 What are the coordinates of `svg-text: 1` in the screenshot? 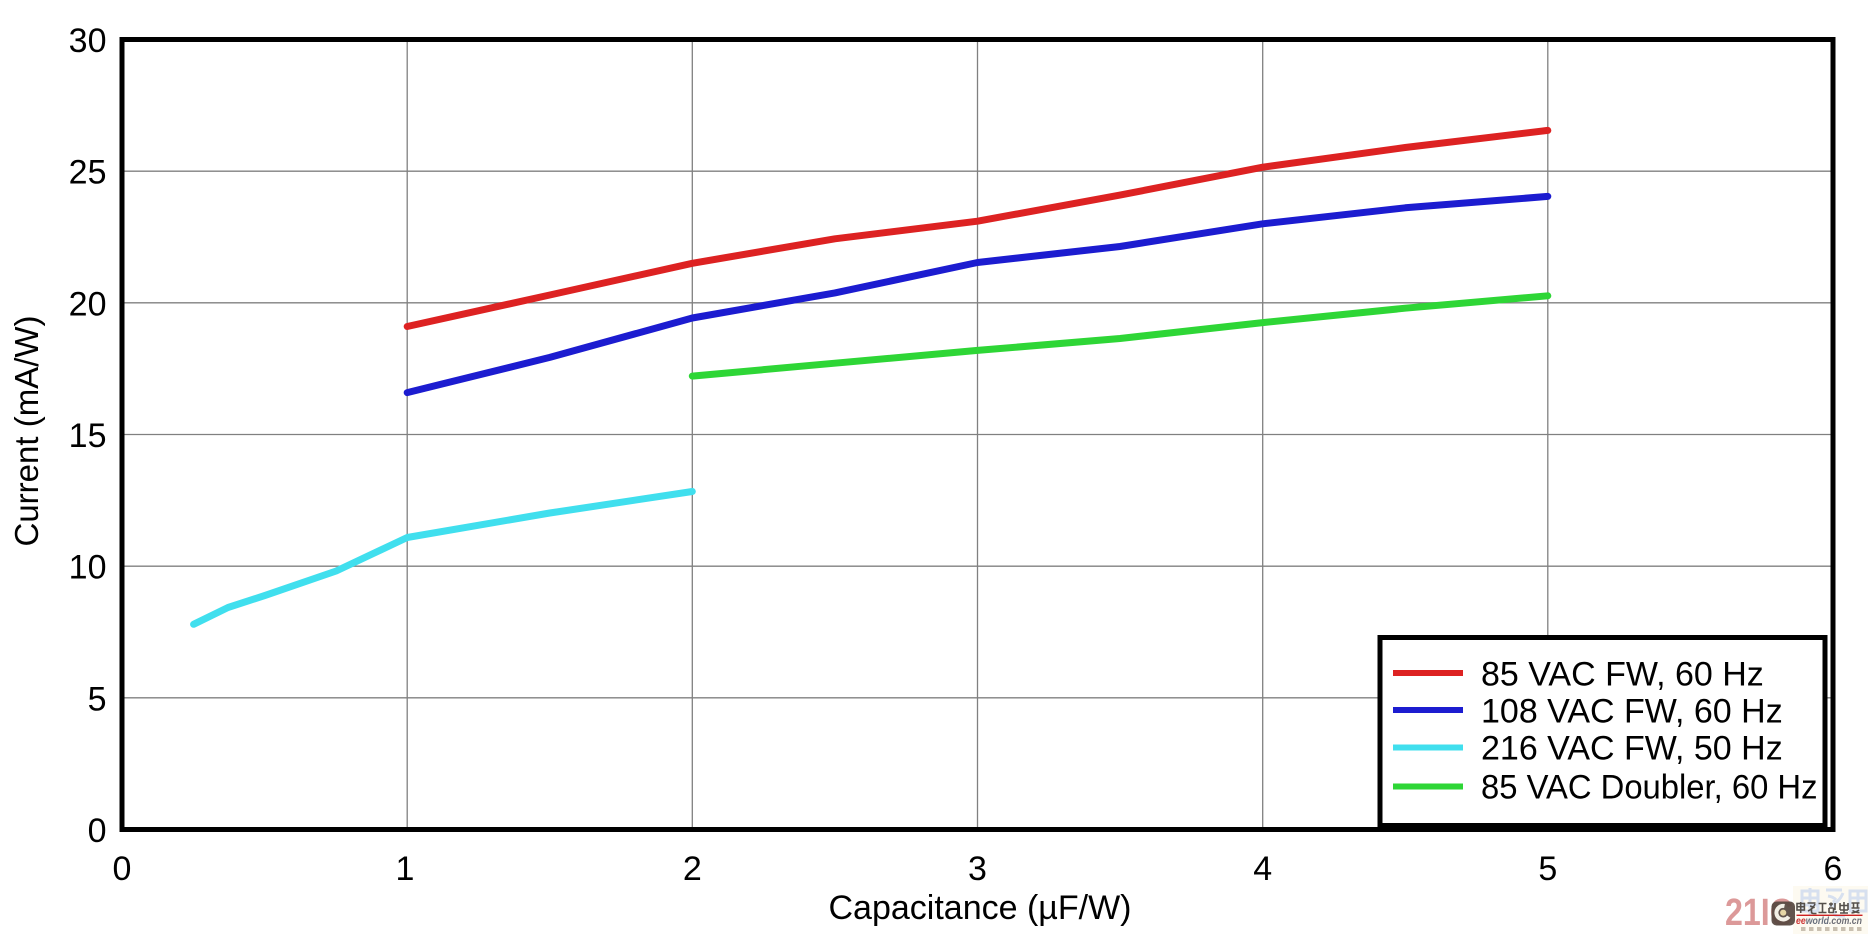 It's located at (405, 869).